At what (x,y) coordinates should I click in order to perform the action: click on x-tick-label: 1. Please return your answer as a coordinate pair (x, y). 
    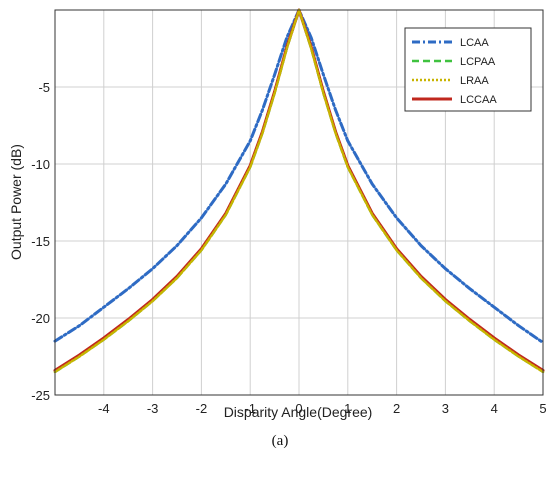
    Looking at the image, I should click on (347, 408).